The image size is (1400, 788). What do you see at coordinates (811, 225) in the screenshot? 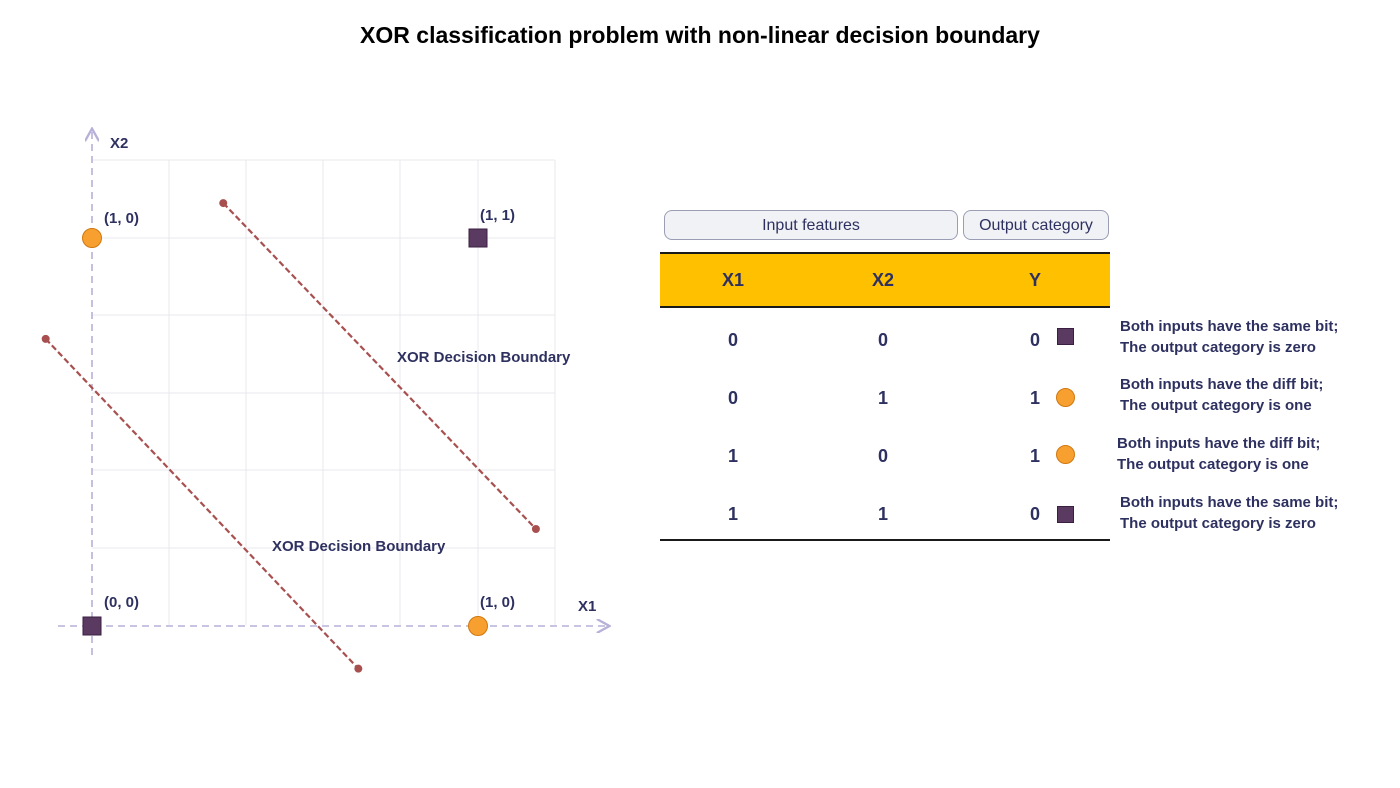
I see `group-header-input-features: Input features` at bounding box center [811, 225].